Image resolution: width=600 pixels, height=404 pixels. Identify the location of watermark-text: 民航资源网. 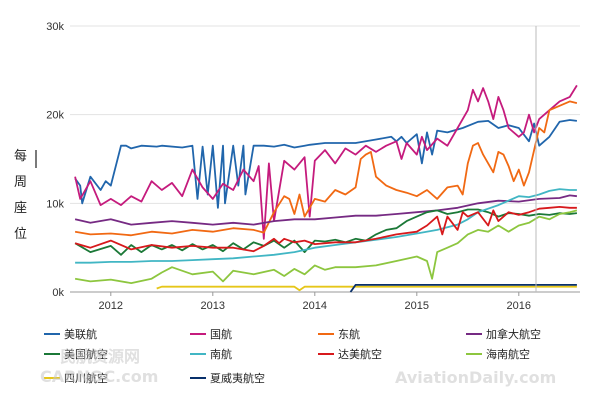
(100, 356).